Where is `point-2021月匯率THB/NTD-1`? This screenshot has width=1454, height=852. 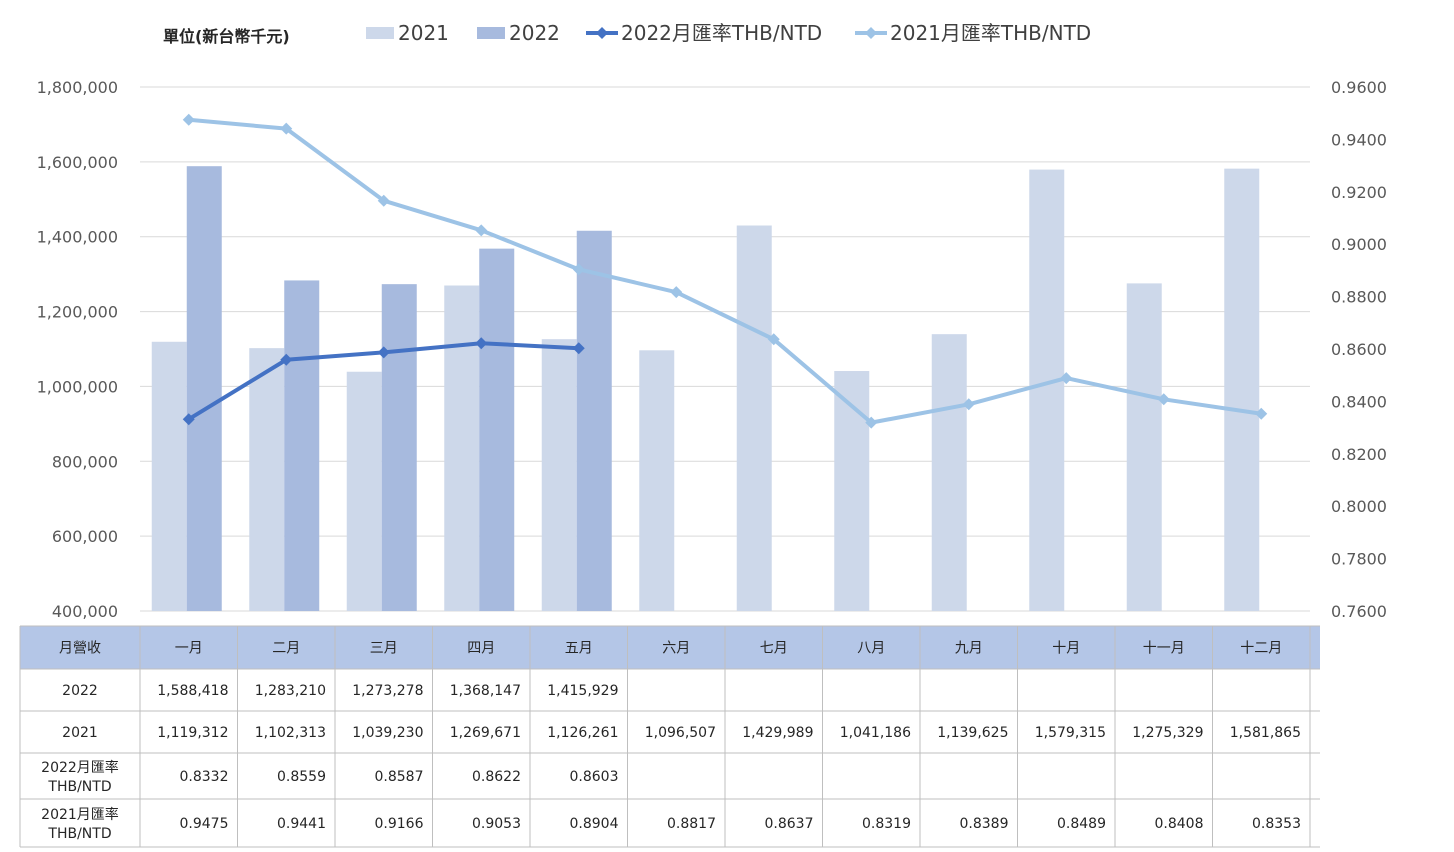 point-2021月匯率THB/NTD-1 is located at coordinates (286, 128).